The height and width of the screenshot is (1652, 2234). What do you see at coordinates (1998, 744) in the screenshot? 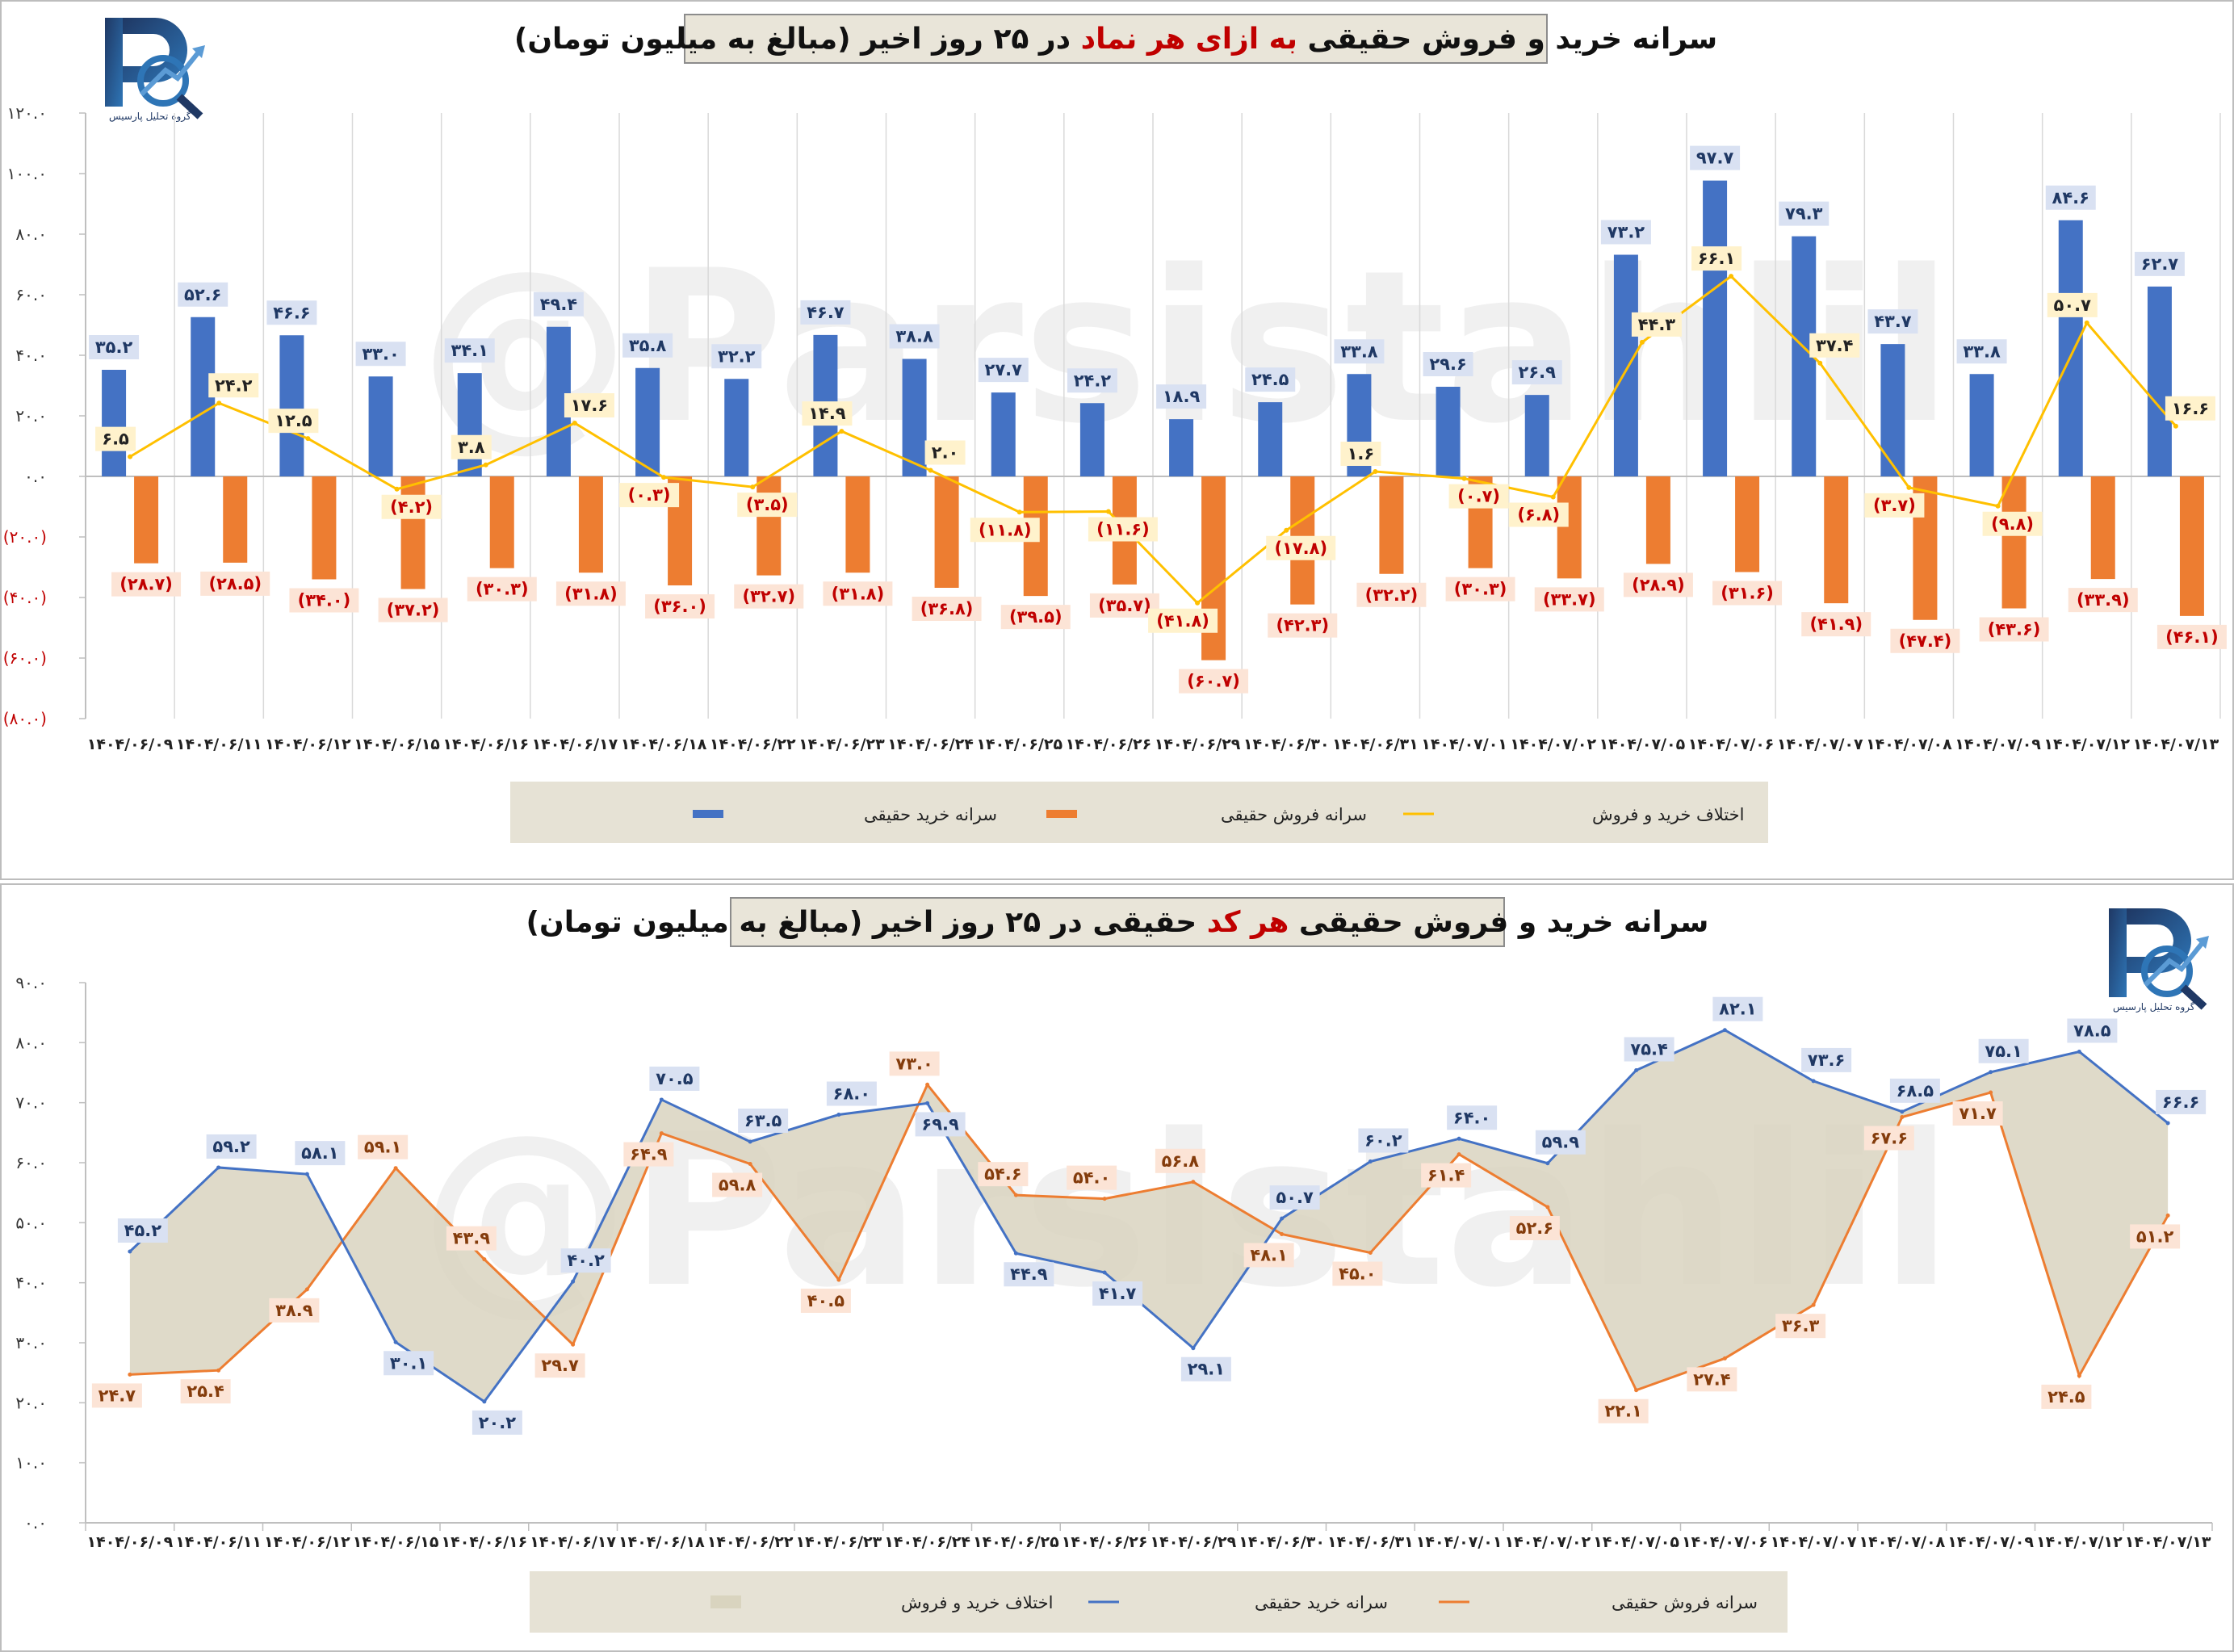
I see `chart1-xtick-label: ۱۴۰۴/۰۷/۰۹` at bounding box center [1998, 744].